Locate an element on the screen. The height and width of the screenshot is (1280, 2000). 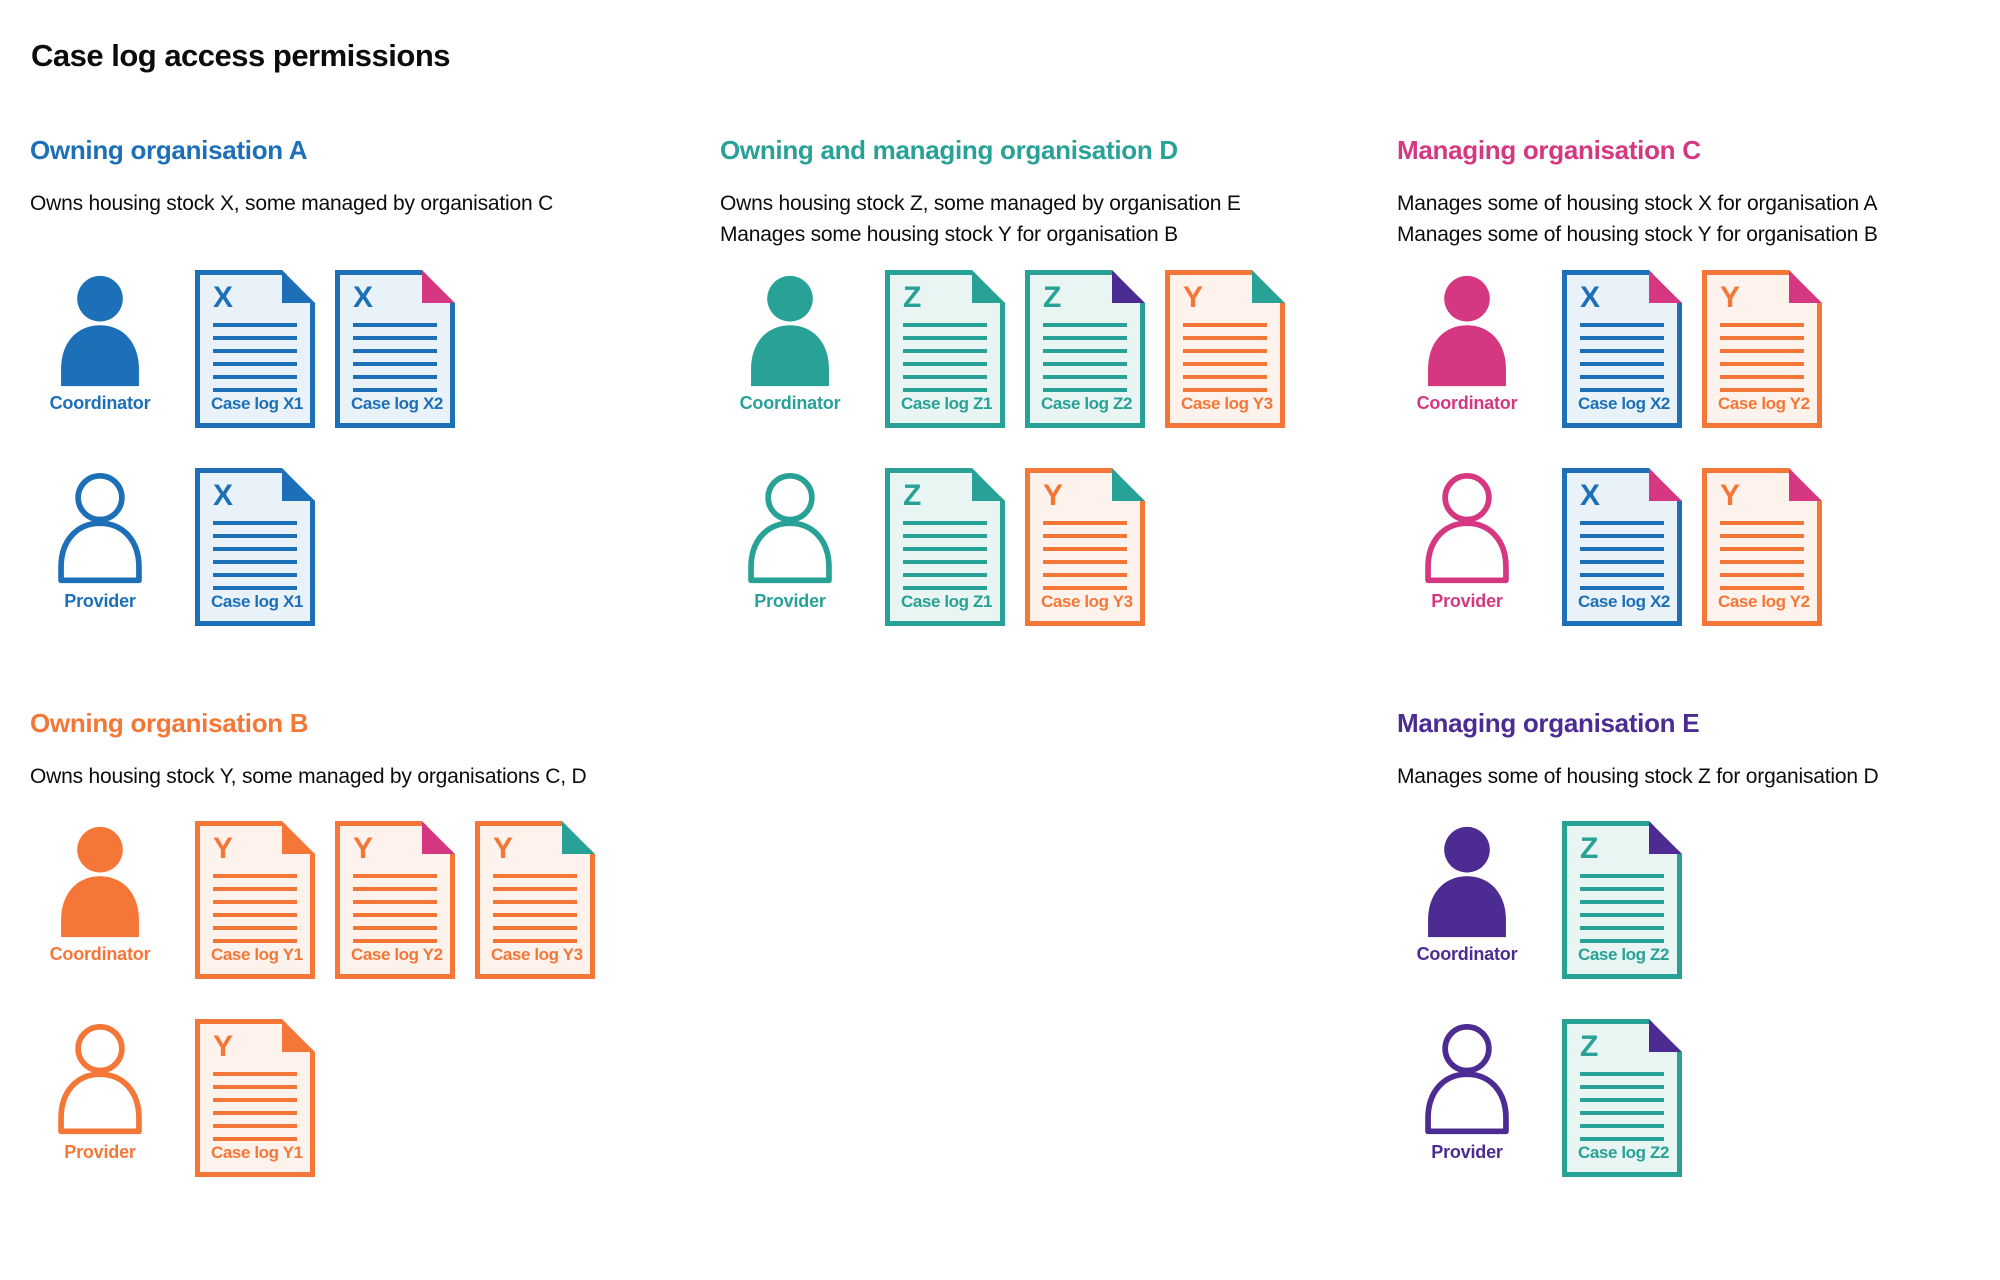
doc-list: Z Case log Z1 Z Case log Z2 Y Case log Y3 is located at coordinates (1085, 349).